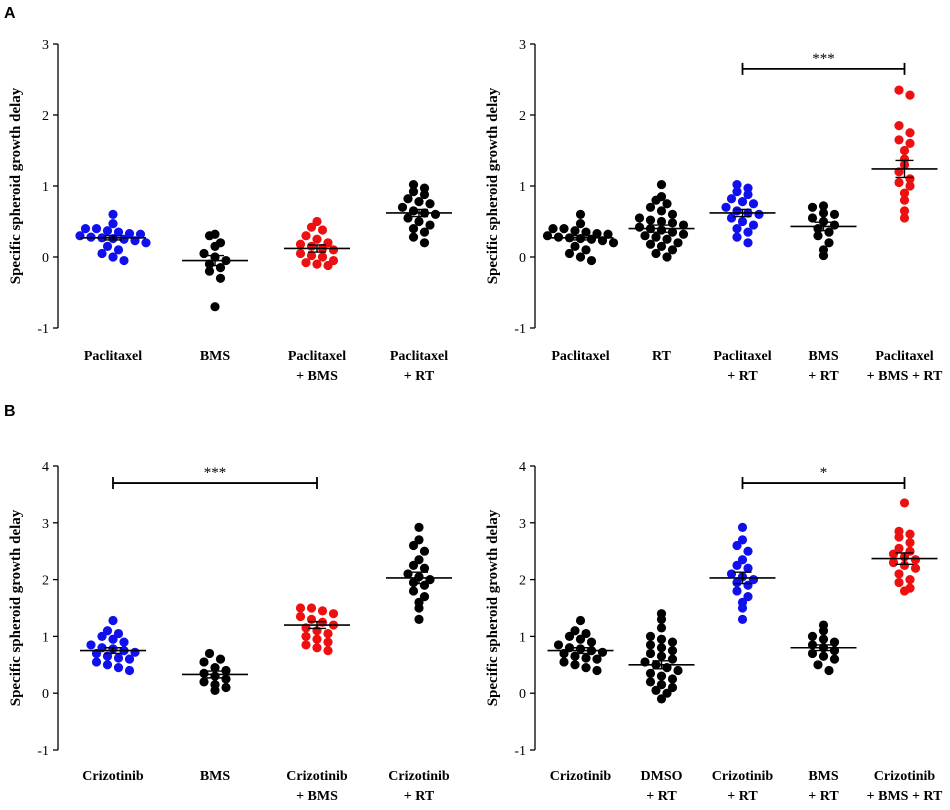 The height and width of the screenshot is (810, 950). I want to click on category-label: DMSO, so click(662, 776).